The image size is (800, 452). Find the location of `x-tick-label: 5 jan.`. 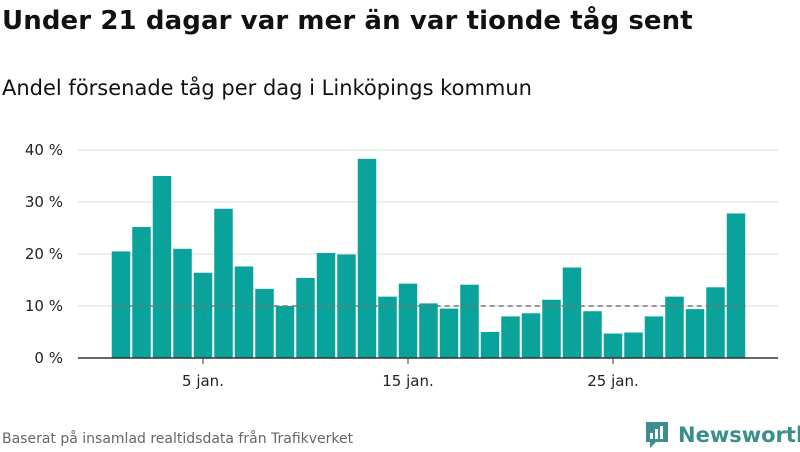

x-tick-label: 5 jan. is located at coordinates (203, 381).